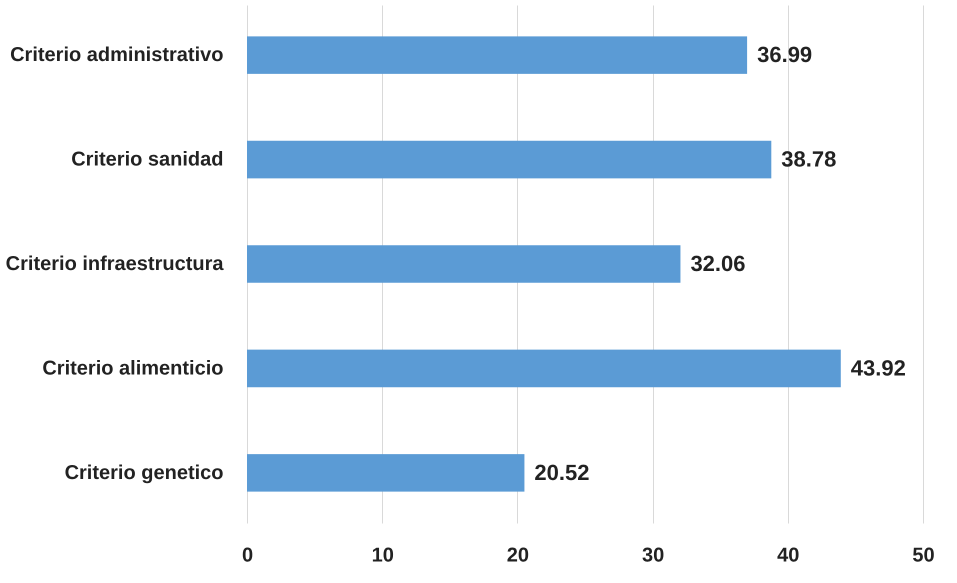 The height and width of the screenshot is (583, 957). Describe the element at coordinates (653, 555) in the screenshot. I see `x-tick-label: 30` at that location.